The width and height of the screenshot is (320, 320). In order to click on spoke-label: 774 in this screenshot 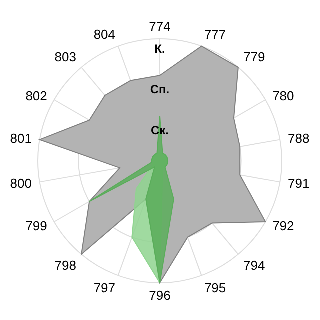, I will do `click(160, 26)`.